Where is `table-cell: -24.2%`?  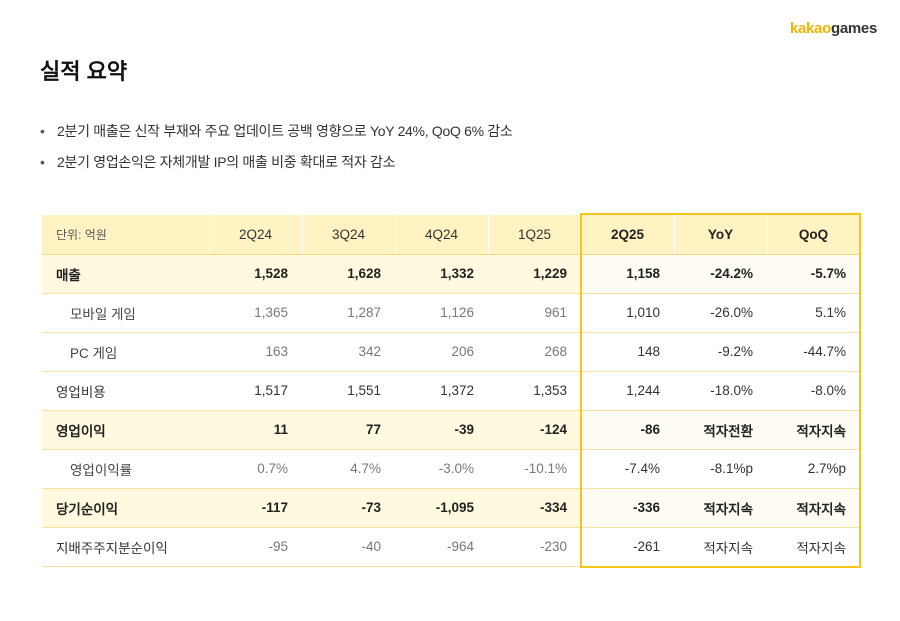
table-cell: -24.2% is located at coordinates (720, 274).